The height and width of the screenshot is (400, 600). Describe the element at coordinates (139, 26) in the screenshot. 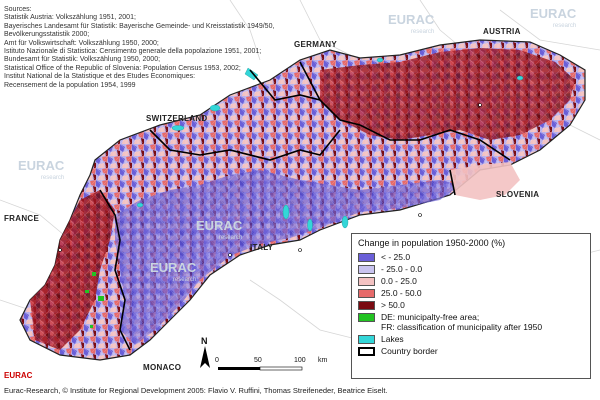

I see `source-line: Bayerisches Landesamt für Statistik` at that location.